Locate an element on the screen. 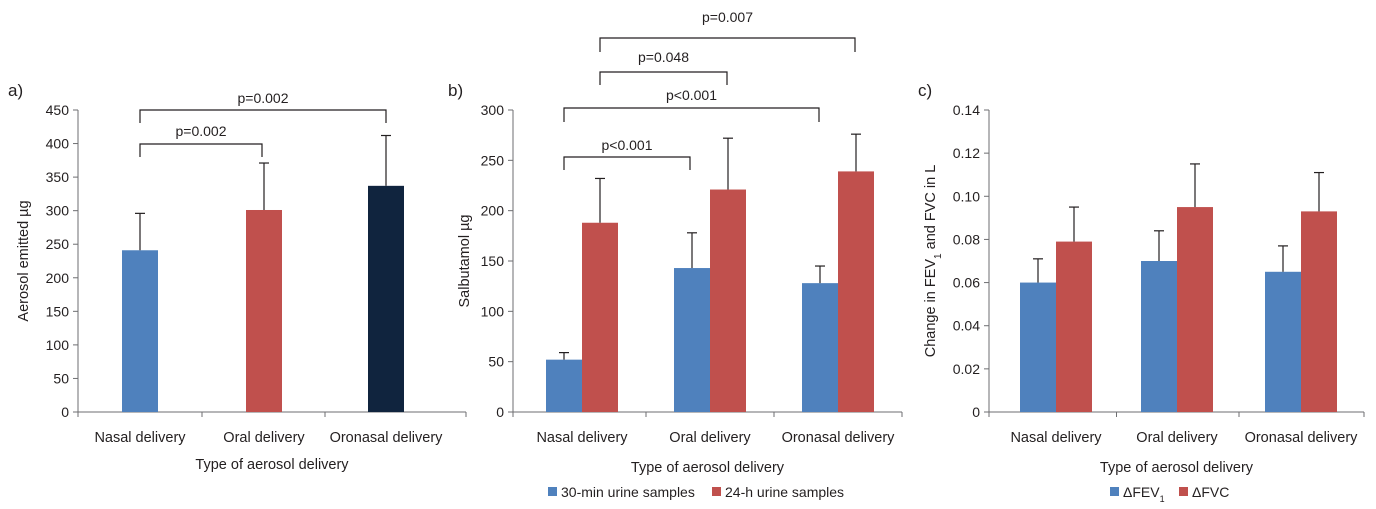  y-tick-label: 350 is located at coordinates (58, 177).